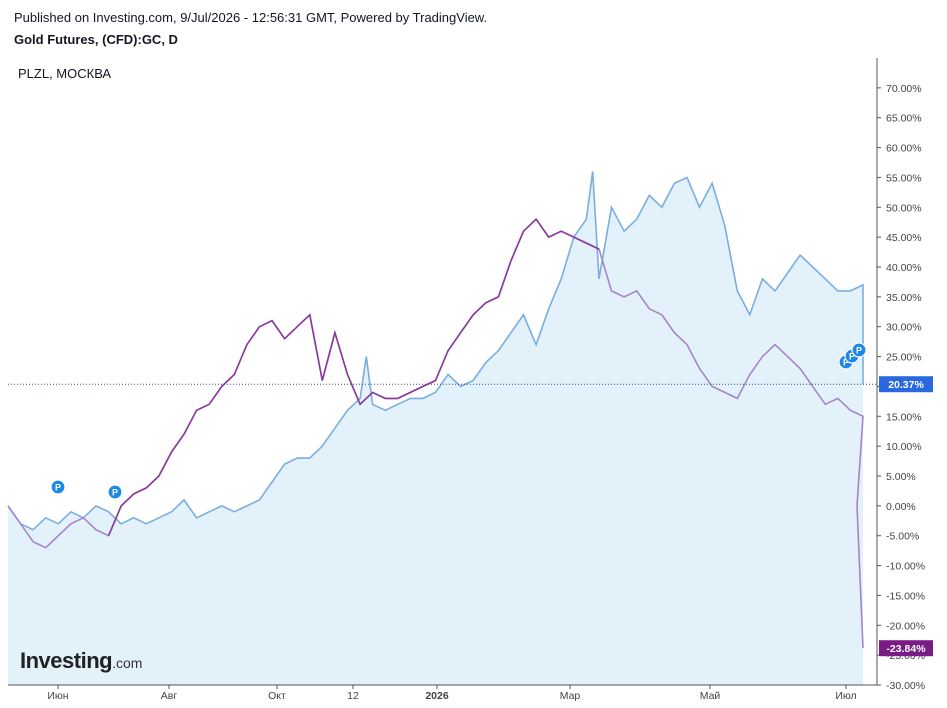 The width and height of the screenshot is (947, 708). What do you see at coordinates (66, 660) in the screenshot?
I see `logo-wordmark: Investing` at bounding box center [66, 660].